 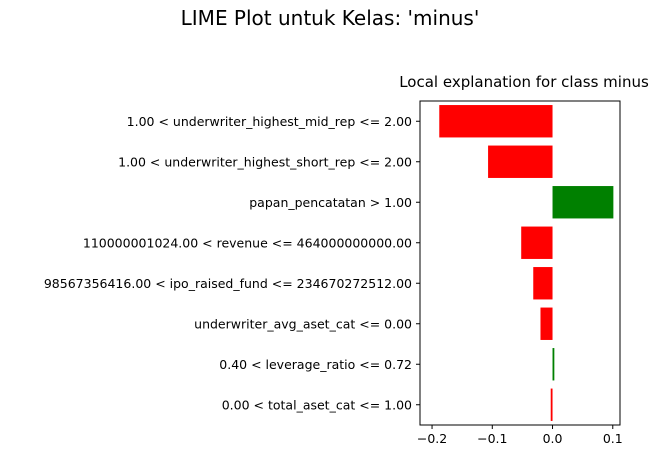 What do you see at coordinates (492, 438) in the screenshot?
I see `x-tick-label: −0.1` at bounding box center [492, 438].